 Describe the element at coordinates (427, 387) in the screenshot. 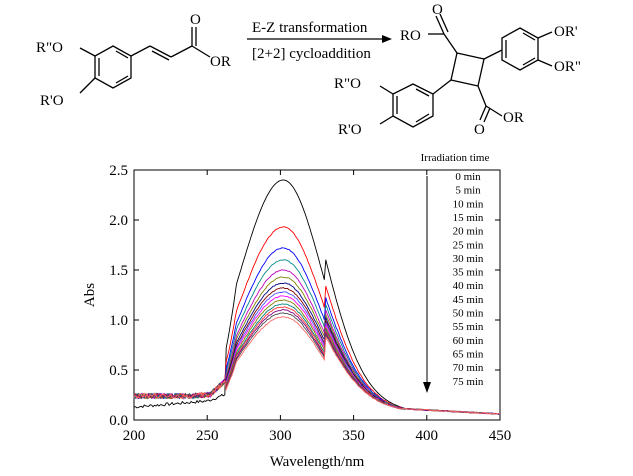

I see `legend-arrow-head-icon` at that location.